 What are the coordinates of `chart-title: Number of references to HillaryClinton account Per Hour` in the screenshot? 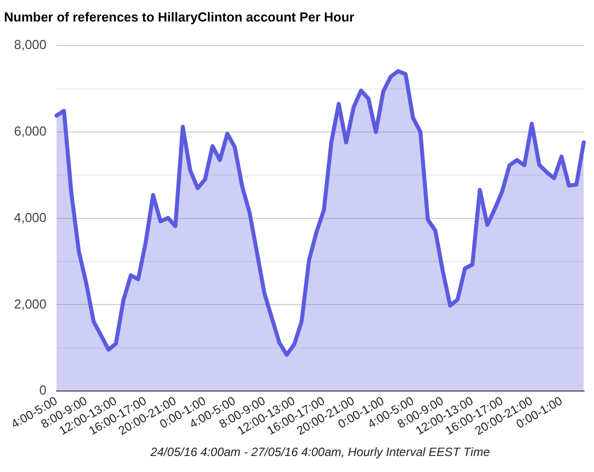 It's located at (179, 16).